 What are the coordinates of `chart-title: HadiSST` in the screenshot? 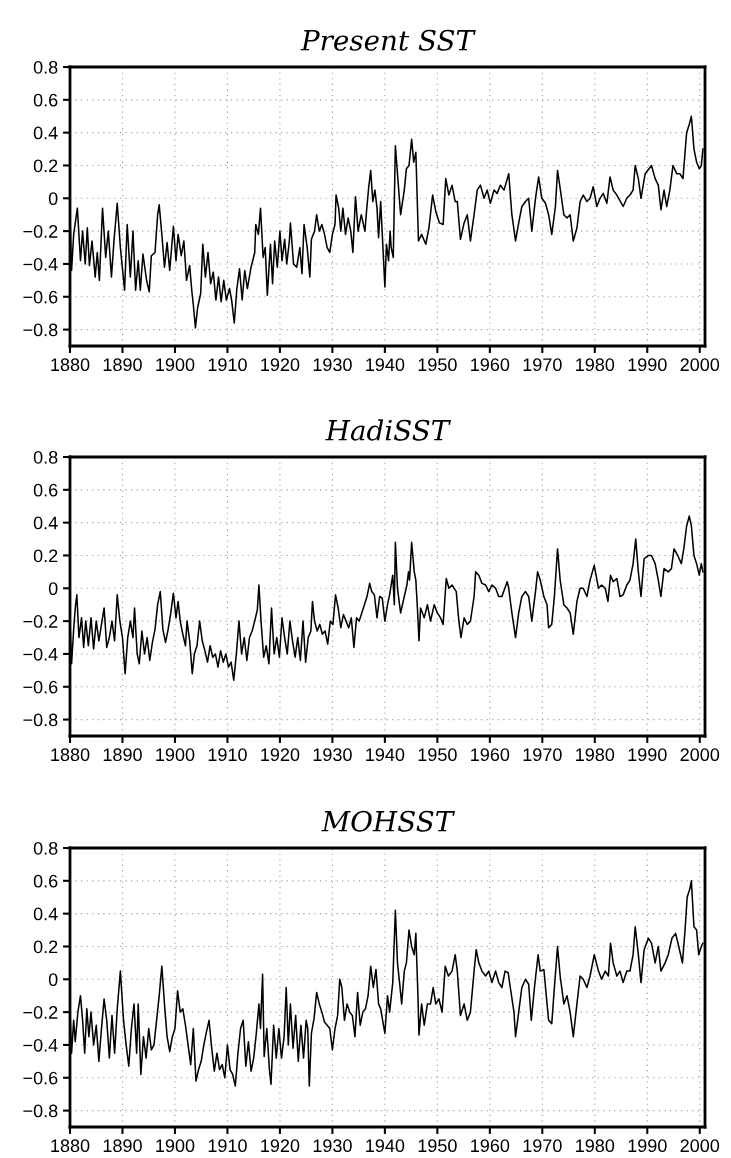 It's located at (388, 430).